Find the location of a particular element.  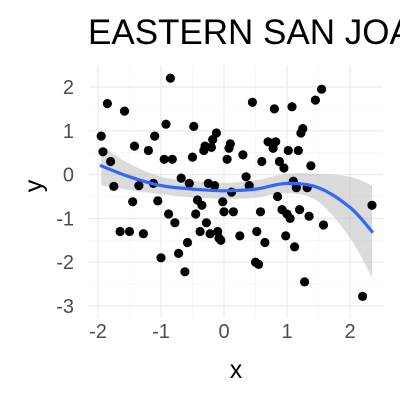

y-tick-label: -2 is located at coordinates (65, 263).